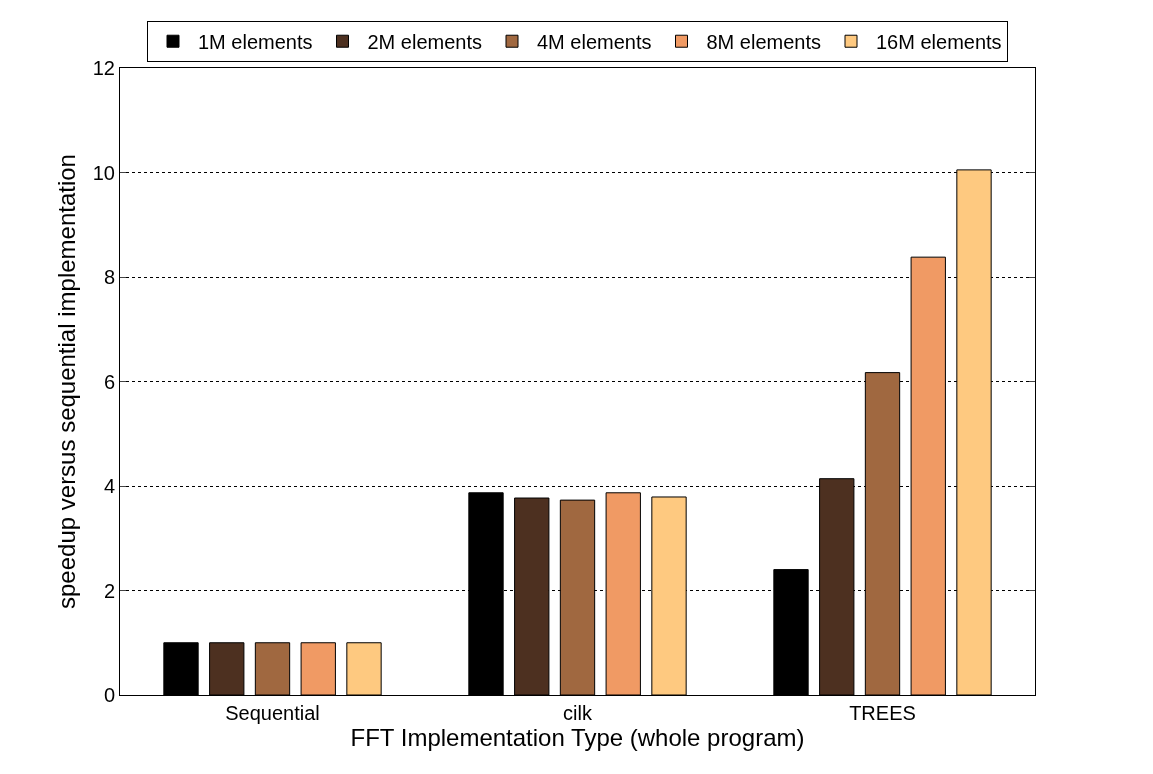 This screenshot has width=1153, height=774. What do you see at coordinates (578, 713) in the screenshot?
I see `x-tick-label: cilk` at bounding box center [578, 713].